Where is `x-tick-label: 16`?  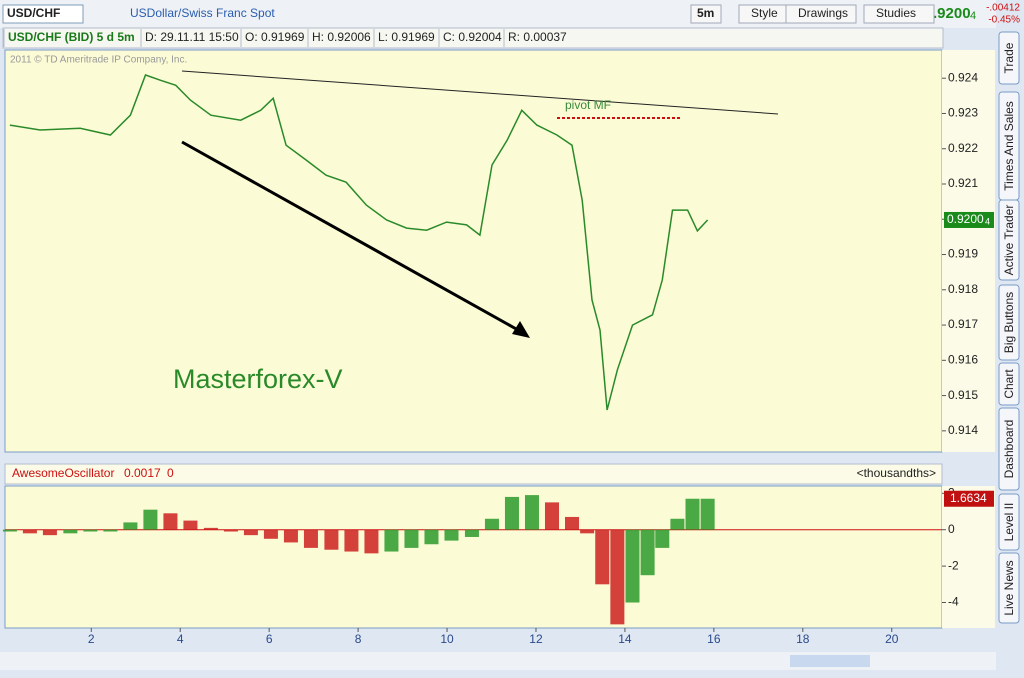 x-tick-label: 16 is located at coordinates (714, 639).